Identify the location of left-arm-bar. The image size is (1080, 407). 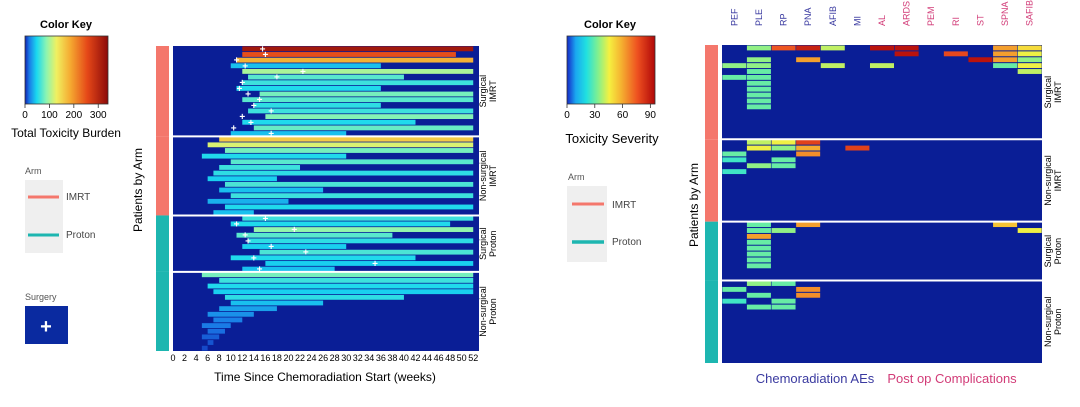
(162, 198).